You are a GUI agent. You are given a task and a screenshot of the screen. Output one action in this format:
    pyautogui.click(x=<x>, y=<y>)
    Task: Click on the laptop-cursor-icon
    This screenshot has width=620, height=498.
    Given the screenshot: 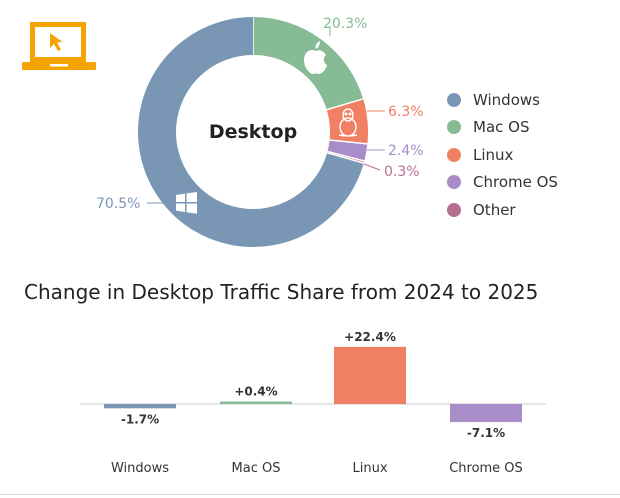 What is the action you would take?
    pyautogui.click(x=59, y=46)
    